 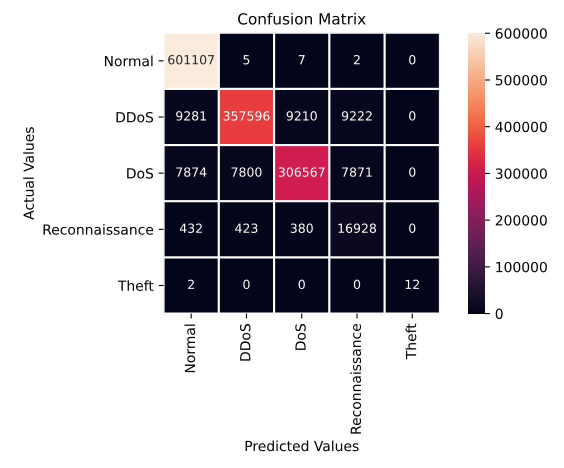 I want to click on data-label: 16928, so click(x=357, y=228).